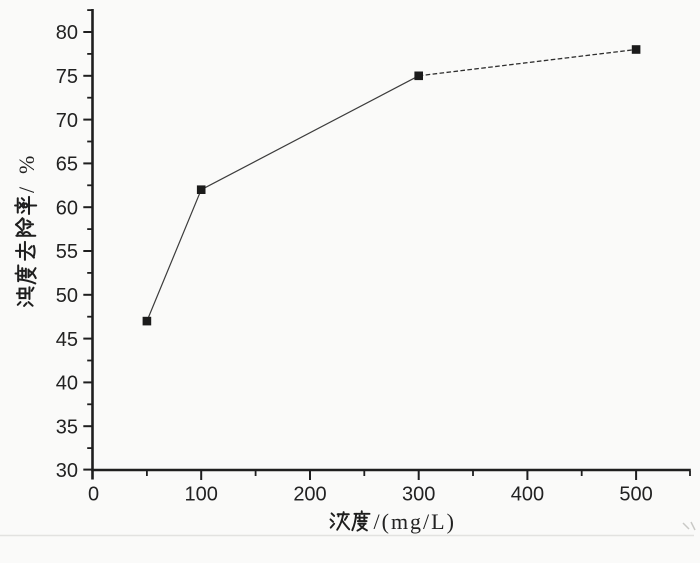  What do you see at coordinates (67, 252) in the screenshot?
I see `svg-text: 55` at bounding box center [67, 252].